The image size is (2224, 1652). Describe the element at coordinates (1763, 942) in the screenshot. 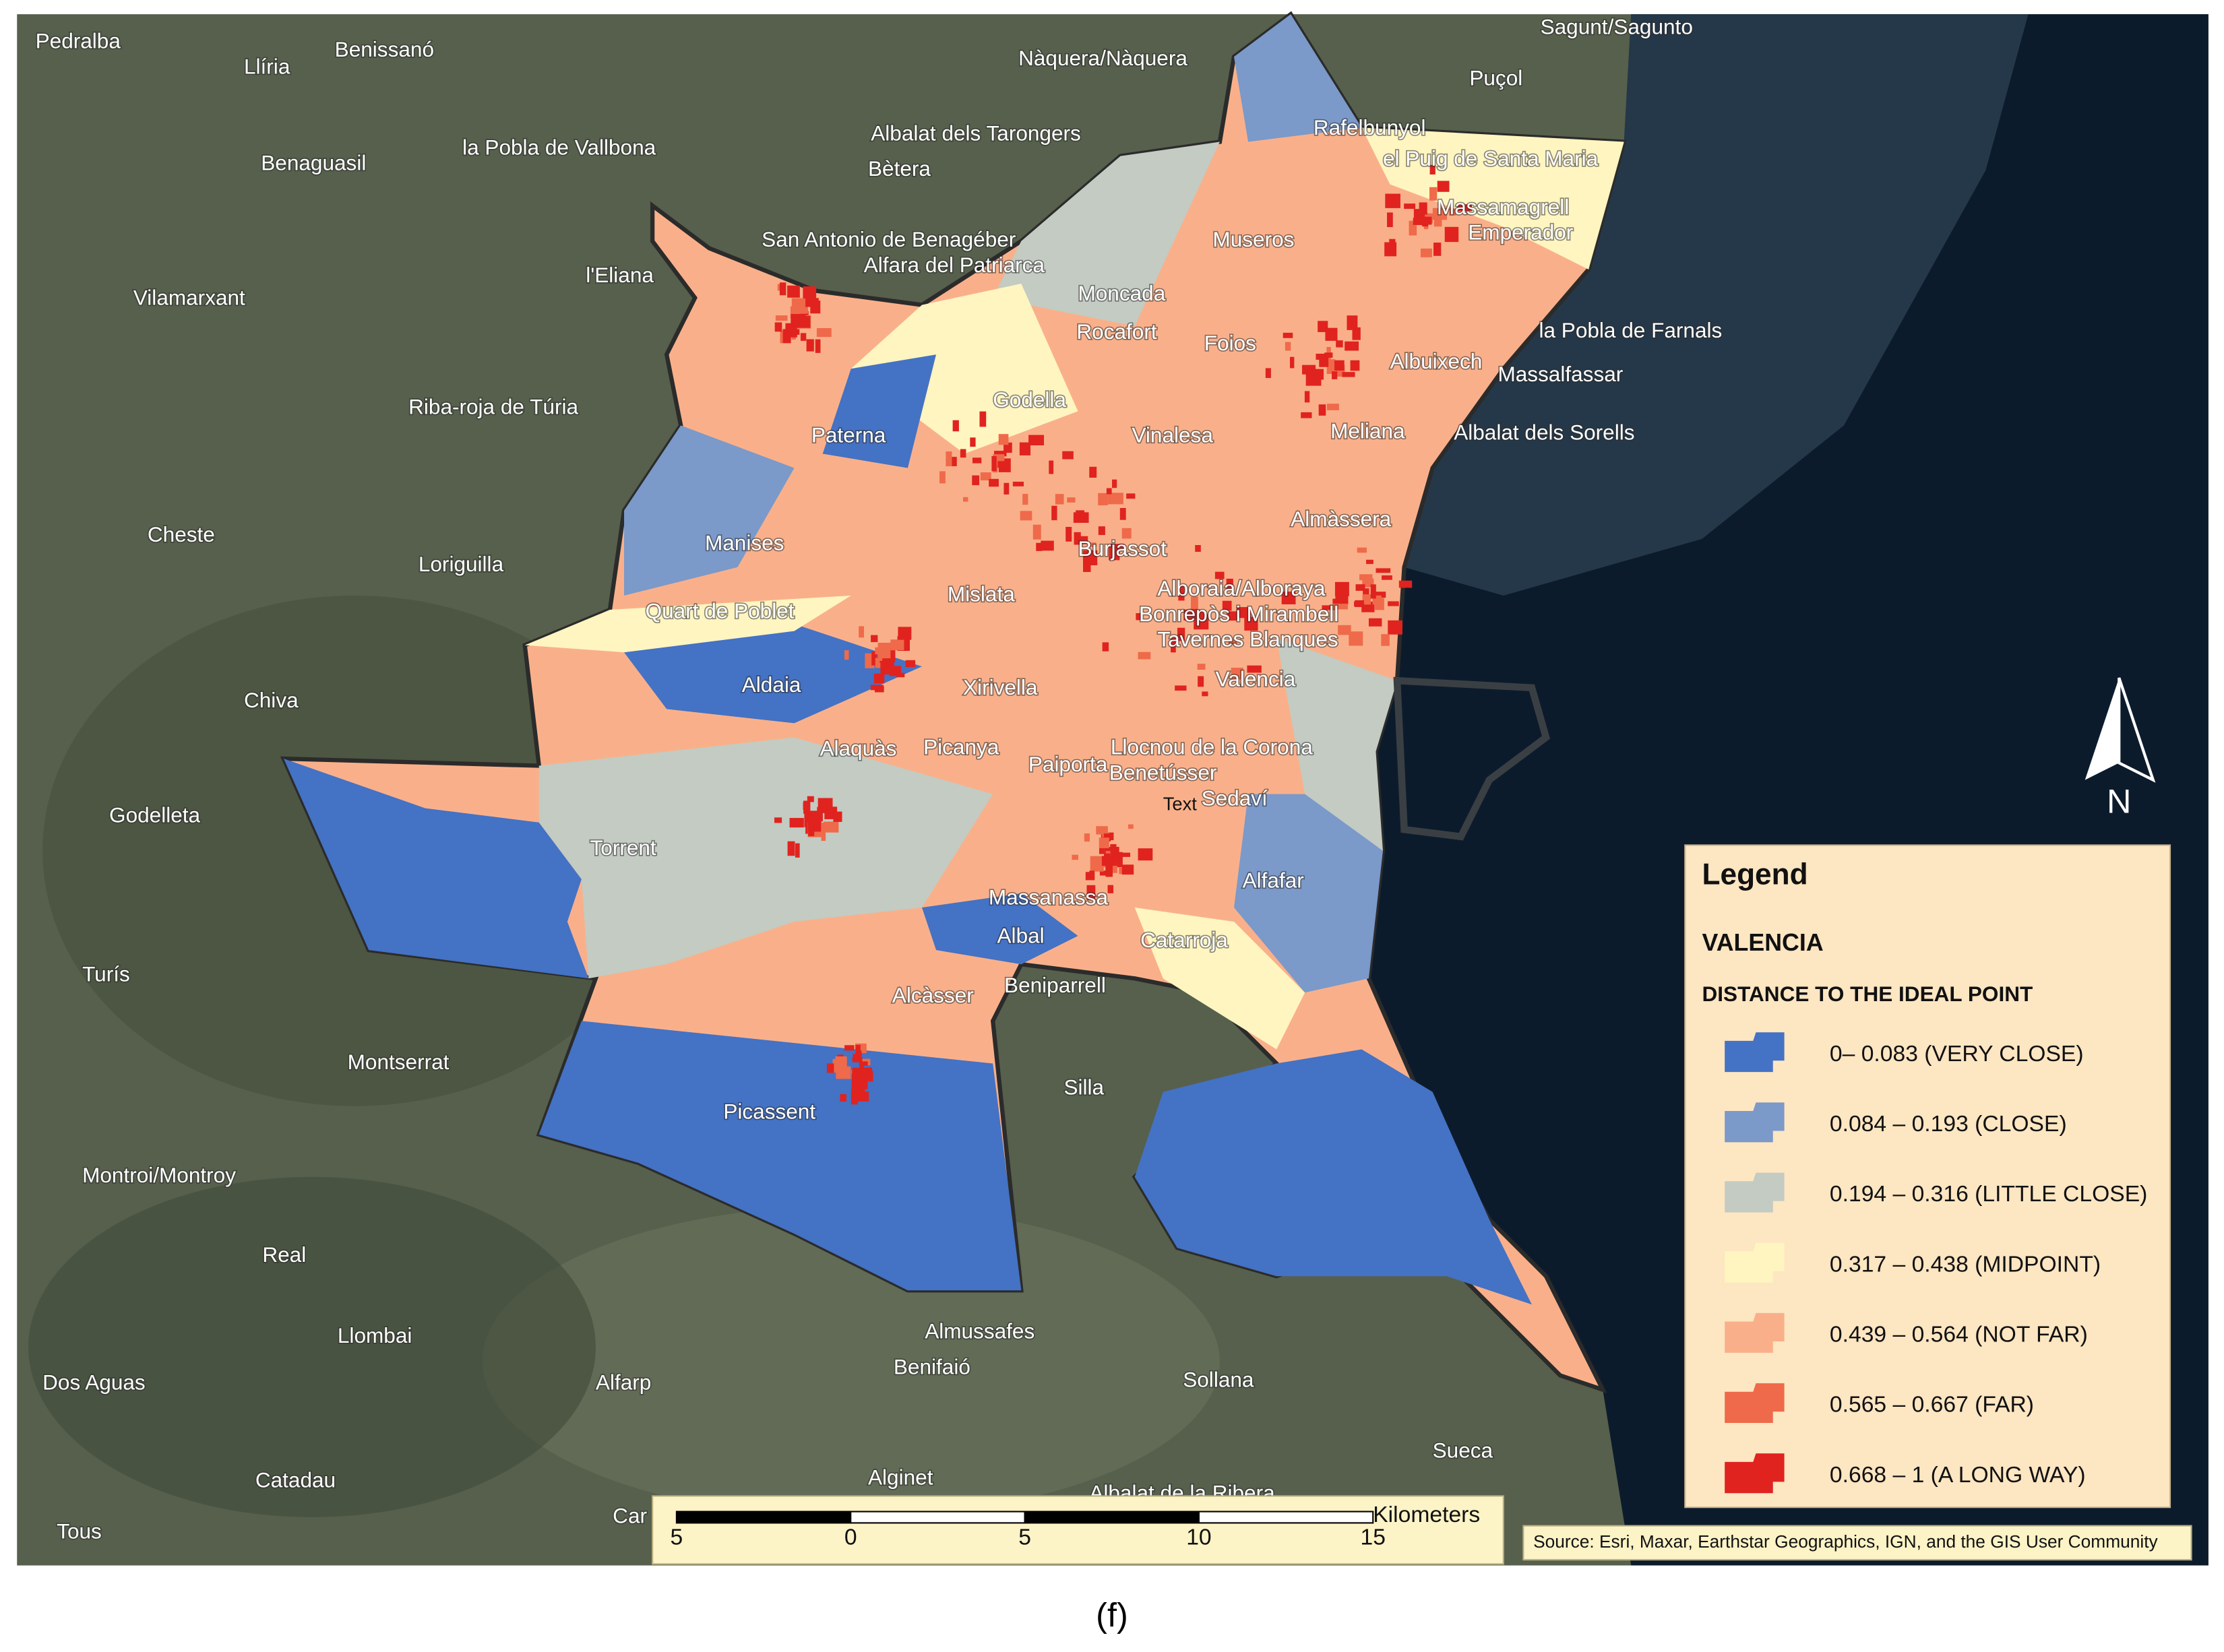

I see `legend-subtitle: VALENCIA` at that location.